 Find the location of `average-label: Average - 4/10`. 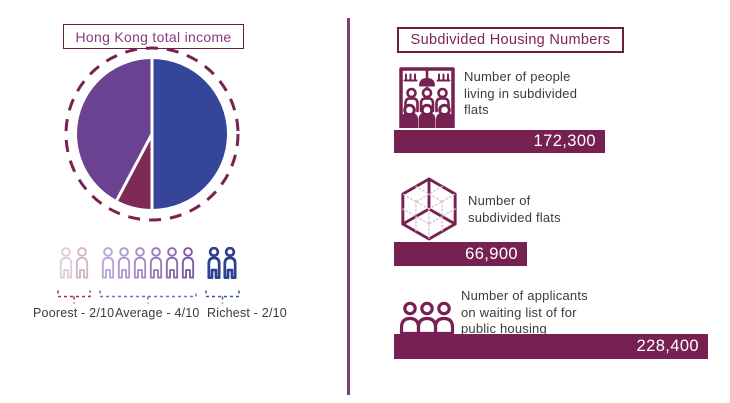

average-label: Average - 4/10 is located at coordinates (157, 313).